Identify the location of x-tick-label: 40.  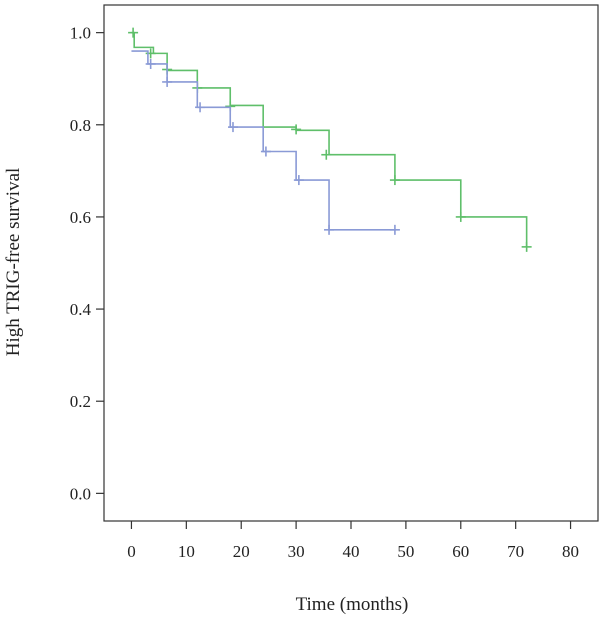
(351, 551).